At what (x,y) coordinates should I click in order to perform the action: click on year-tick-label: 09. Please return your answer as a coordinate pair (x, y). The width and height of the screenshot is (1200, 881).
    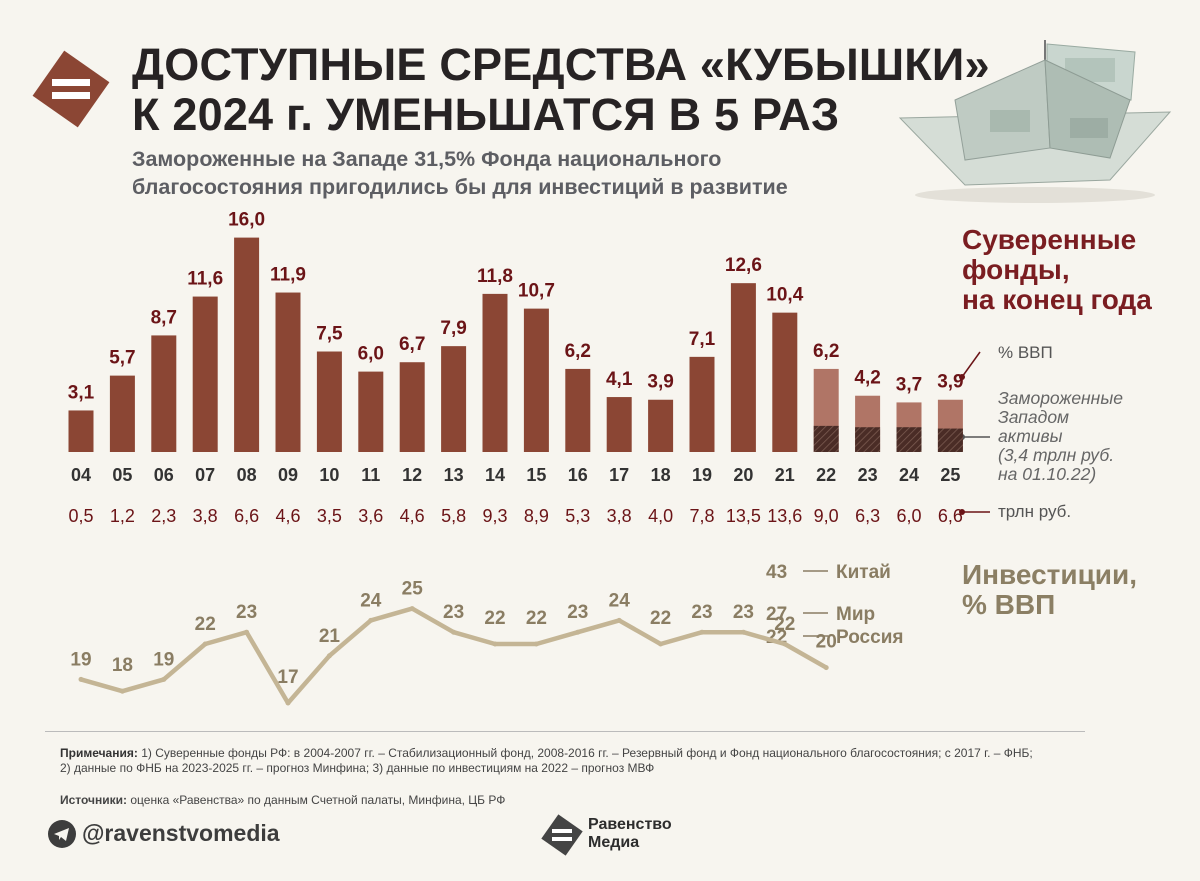
    Looking at the image, I should click on (288, 475).